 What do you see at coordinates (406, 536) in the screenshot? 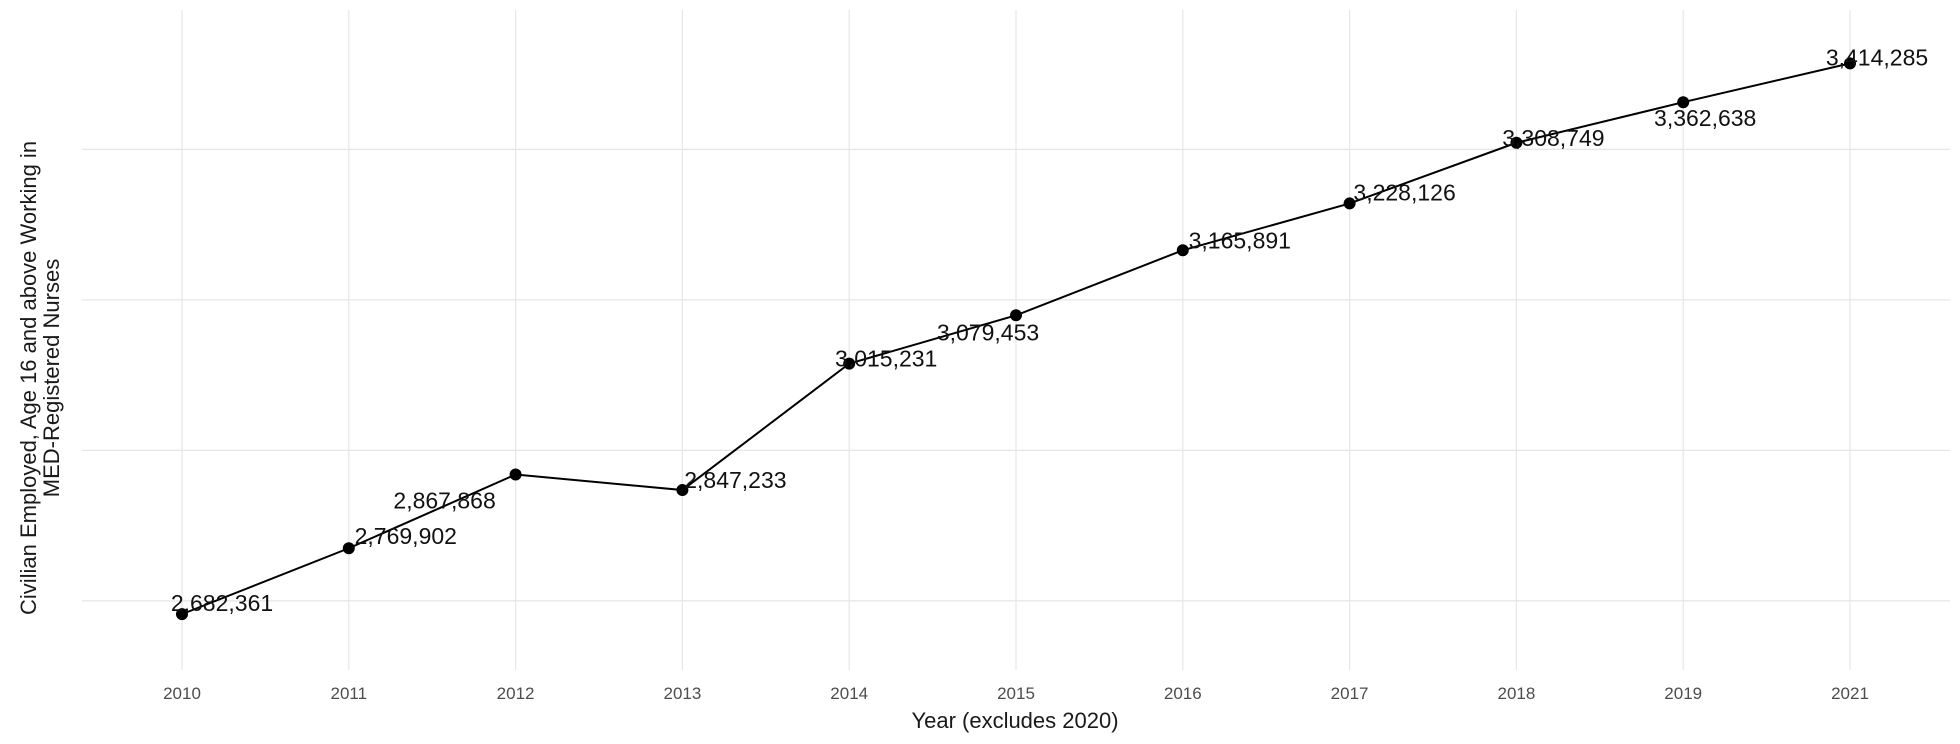
I see `data-label: 2,769,902` at bounding box center [406, 536].